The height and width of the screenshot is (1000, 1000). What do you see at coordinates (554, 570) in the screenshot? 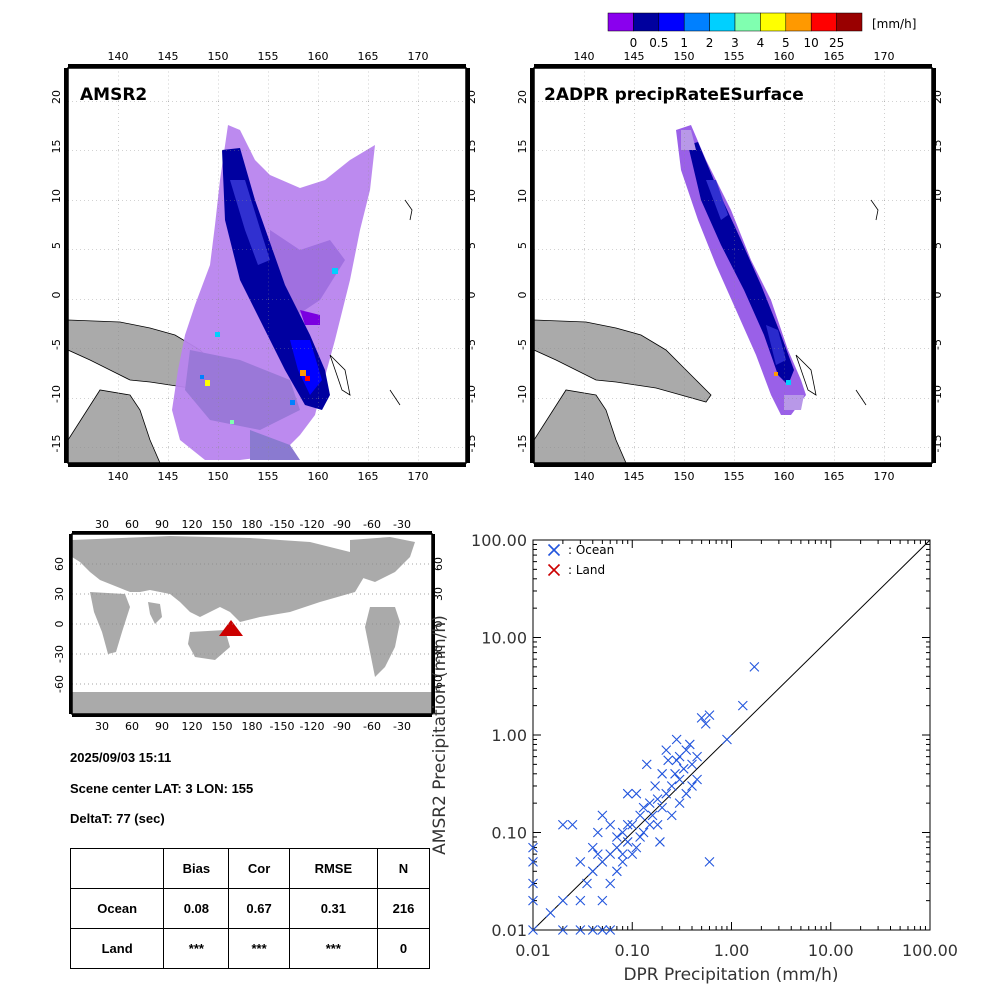
I see `legend-marker` at bounding box center [554, 570].